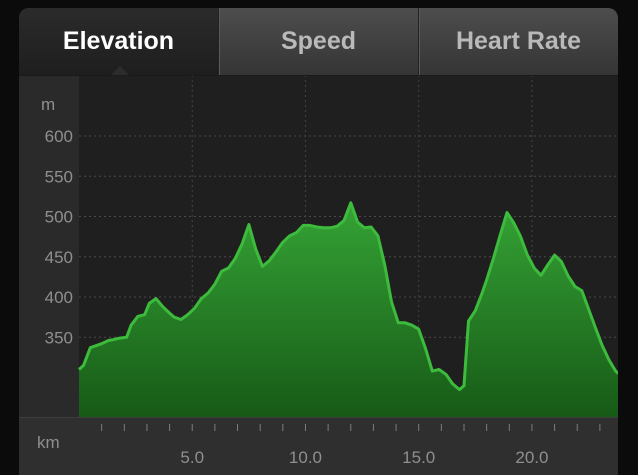 The width and height of the screenshot is (638, 475). Describe the element at coordinates (118, 41) in the screenshot. I see `tab-elevation: Elevation` at that location.